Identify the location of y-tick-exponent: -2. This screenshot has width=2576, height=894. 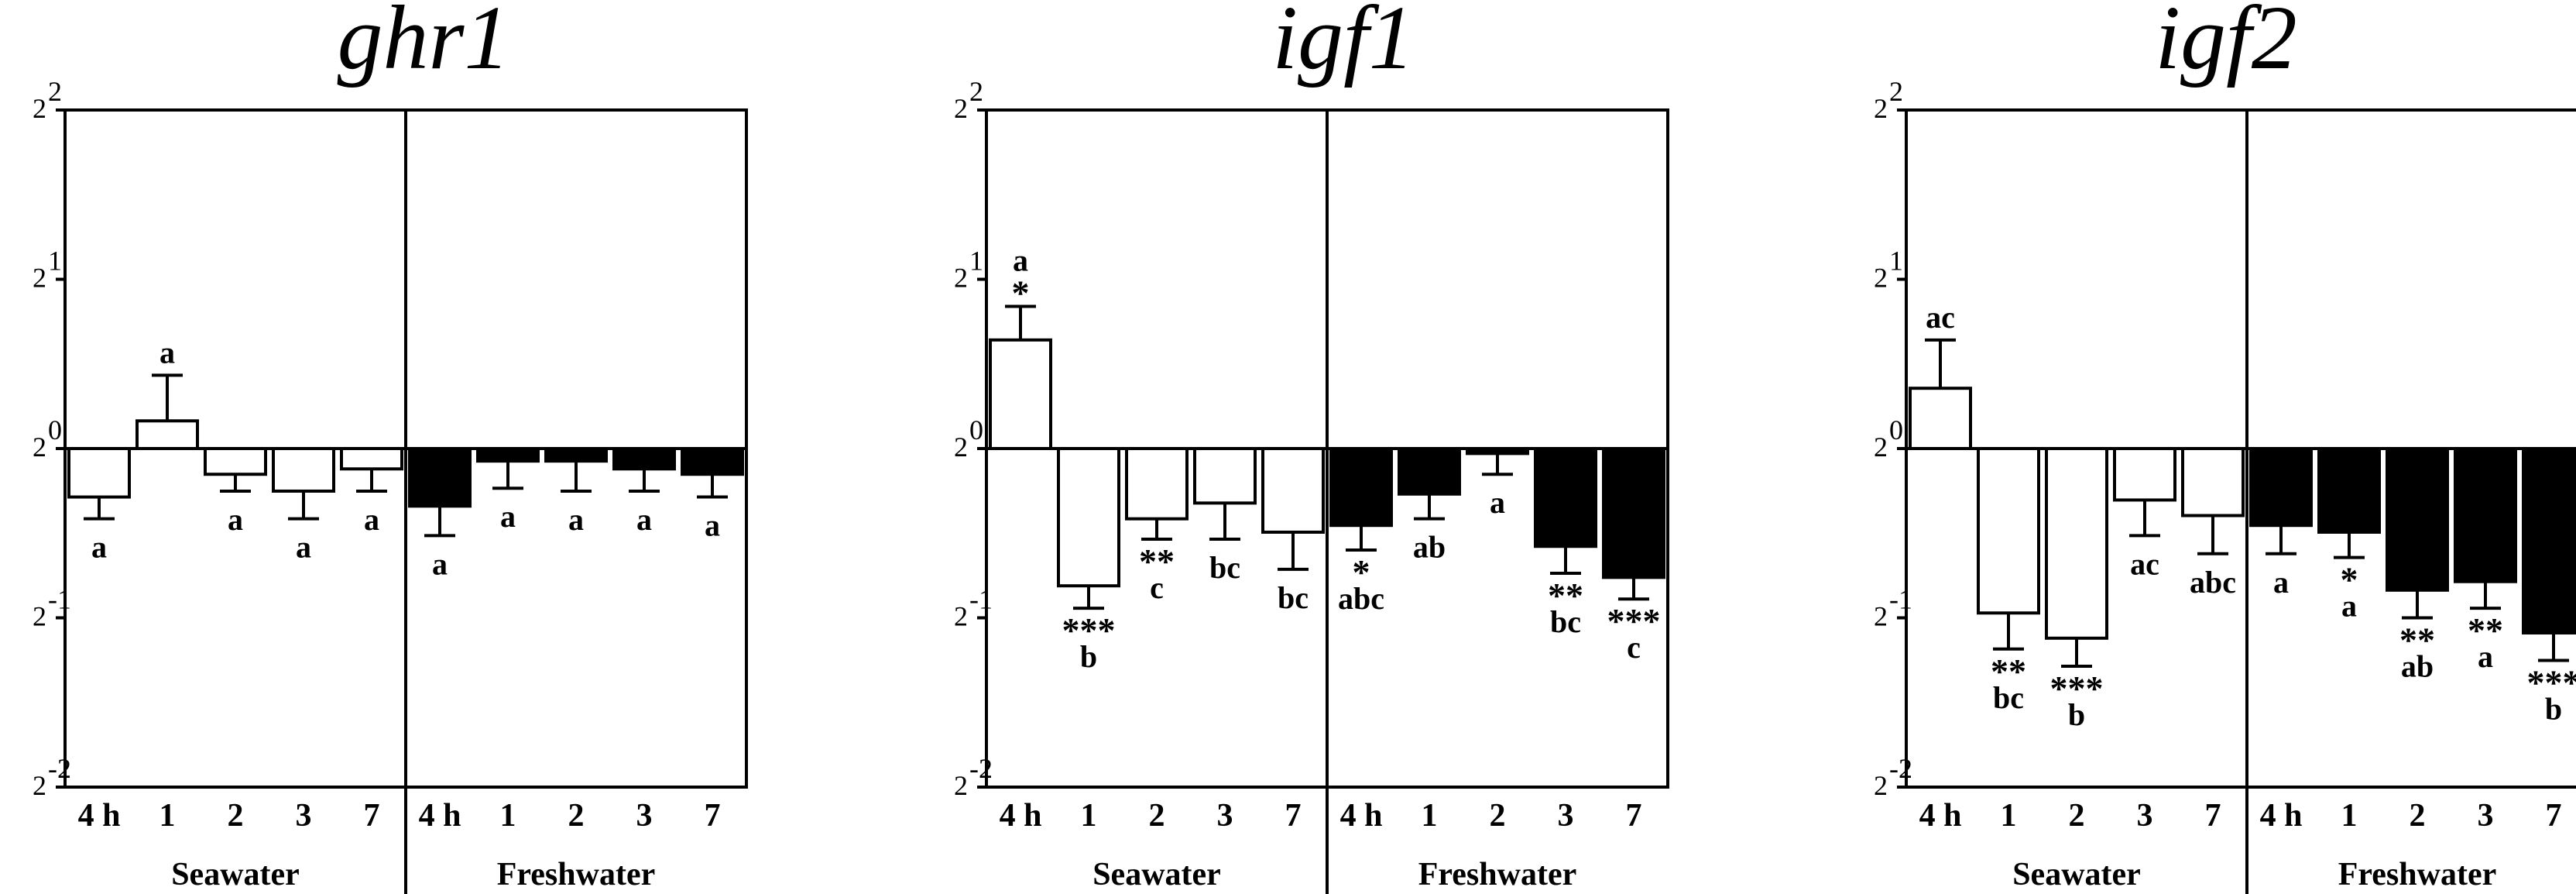
(1900, 768).